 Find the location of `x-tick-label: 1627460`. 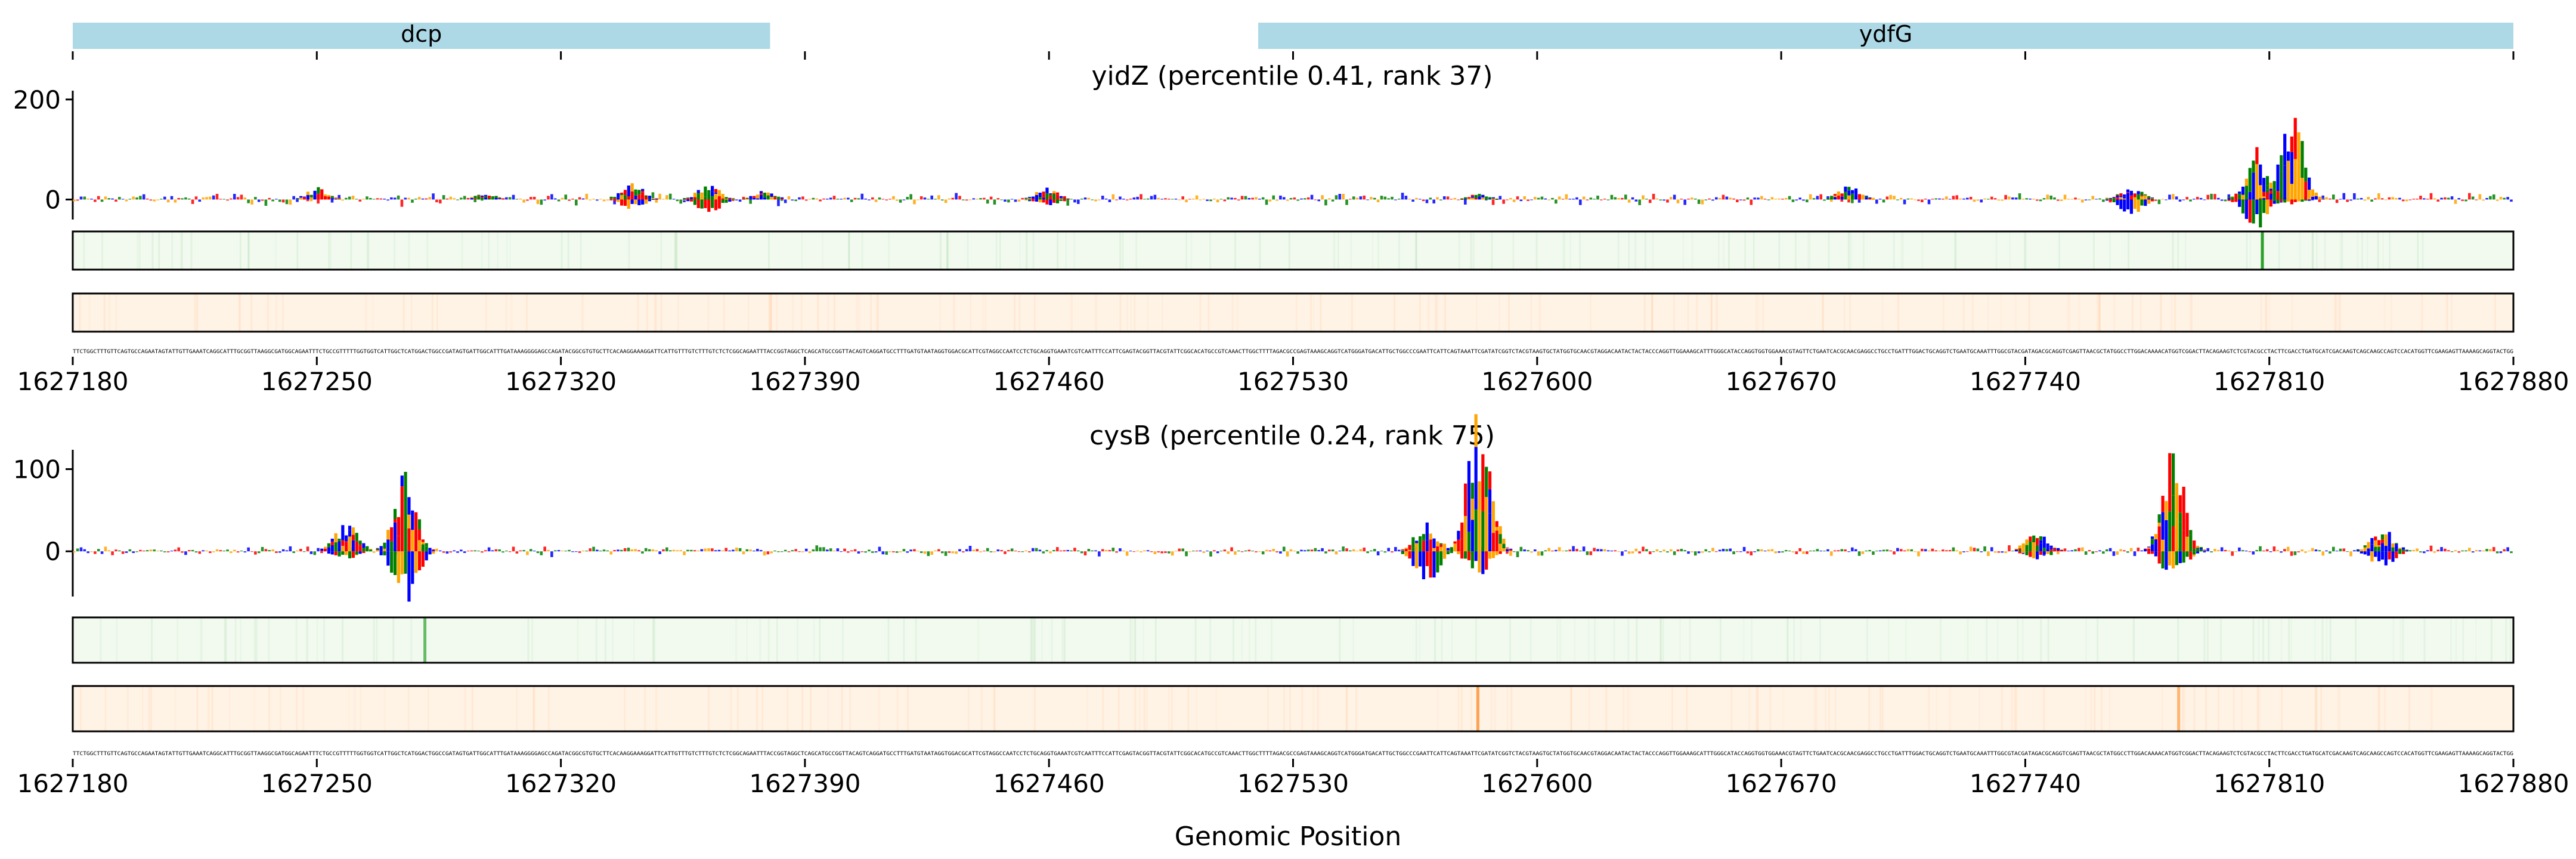

x-tick-label: 1627460 is located at coordinates (1049, 381).